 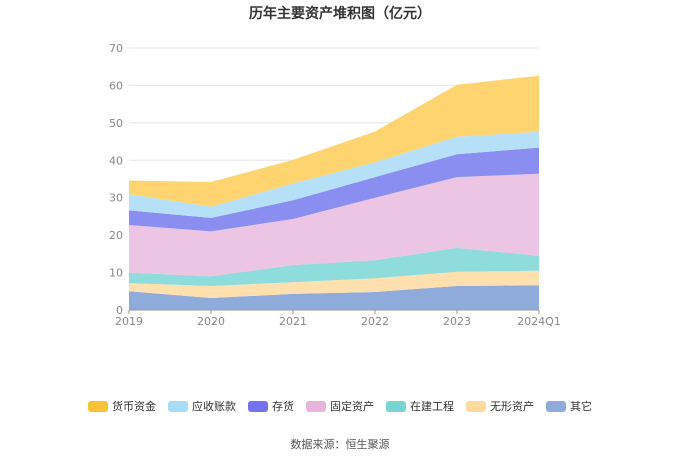 I want to click on legend-label: 其它, so click(x=581, y=406).